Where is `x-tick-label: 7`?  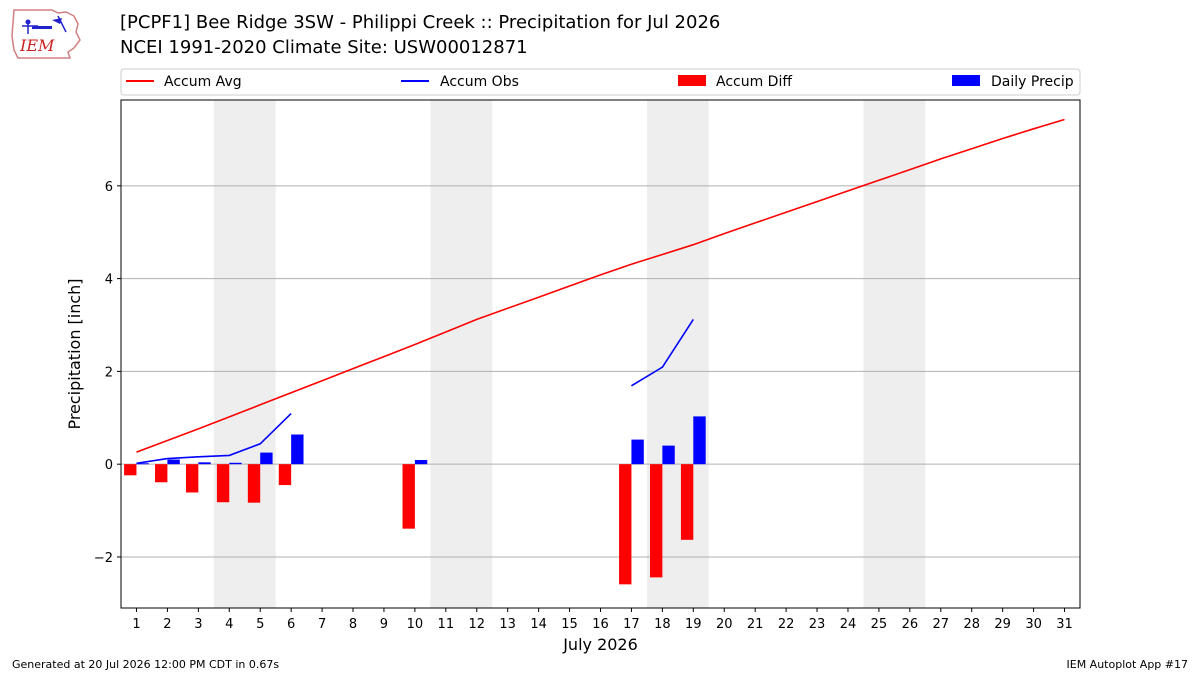
x-tick-label: 7 is located at coordinates (322, 624).